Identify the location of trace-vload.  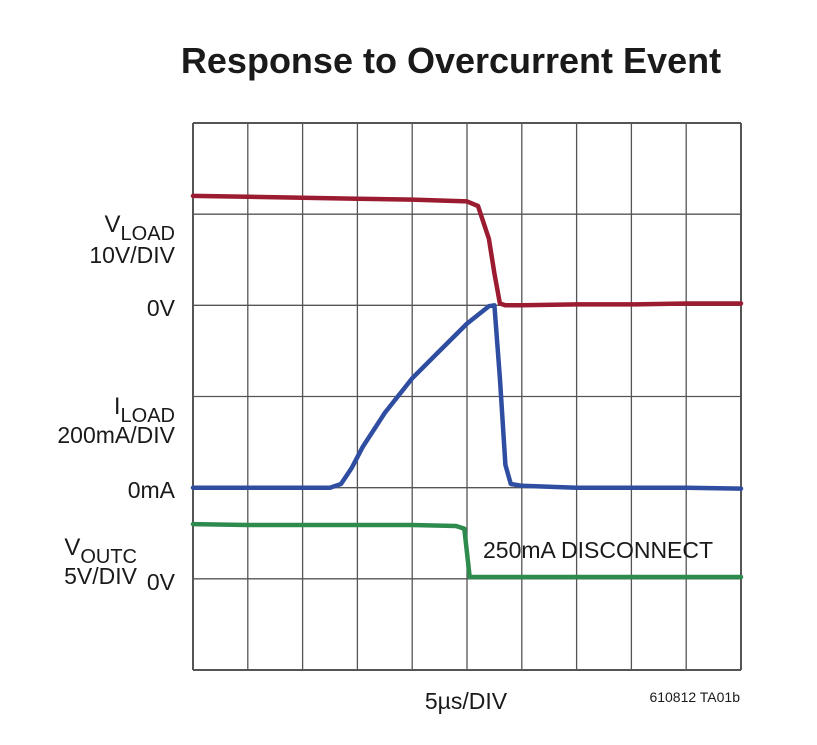
(467, 250).